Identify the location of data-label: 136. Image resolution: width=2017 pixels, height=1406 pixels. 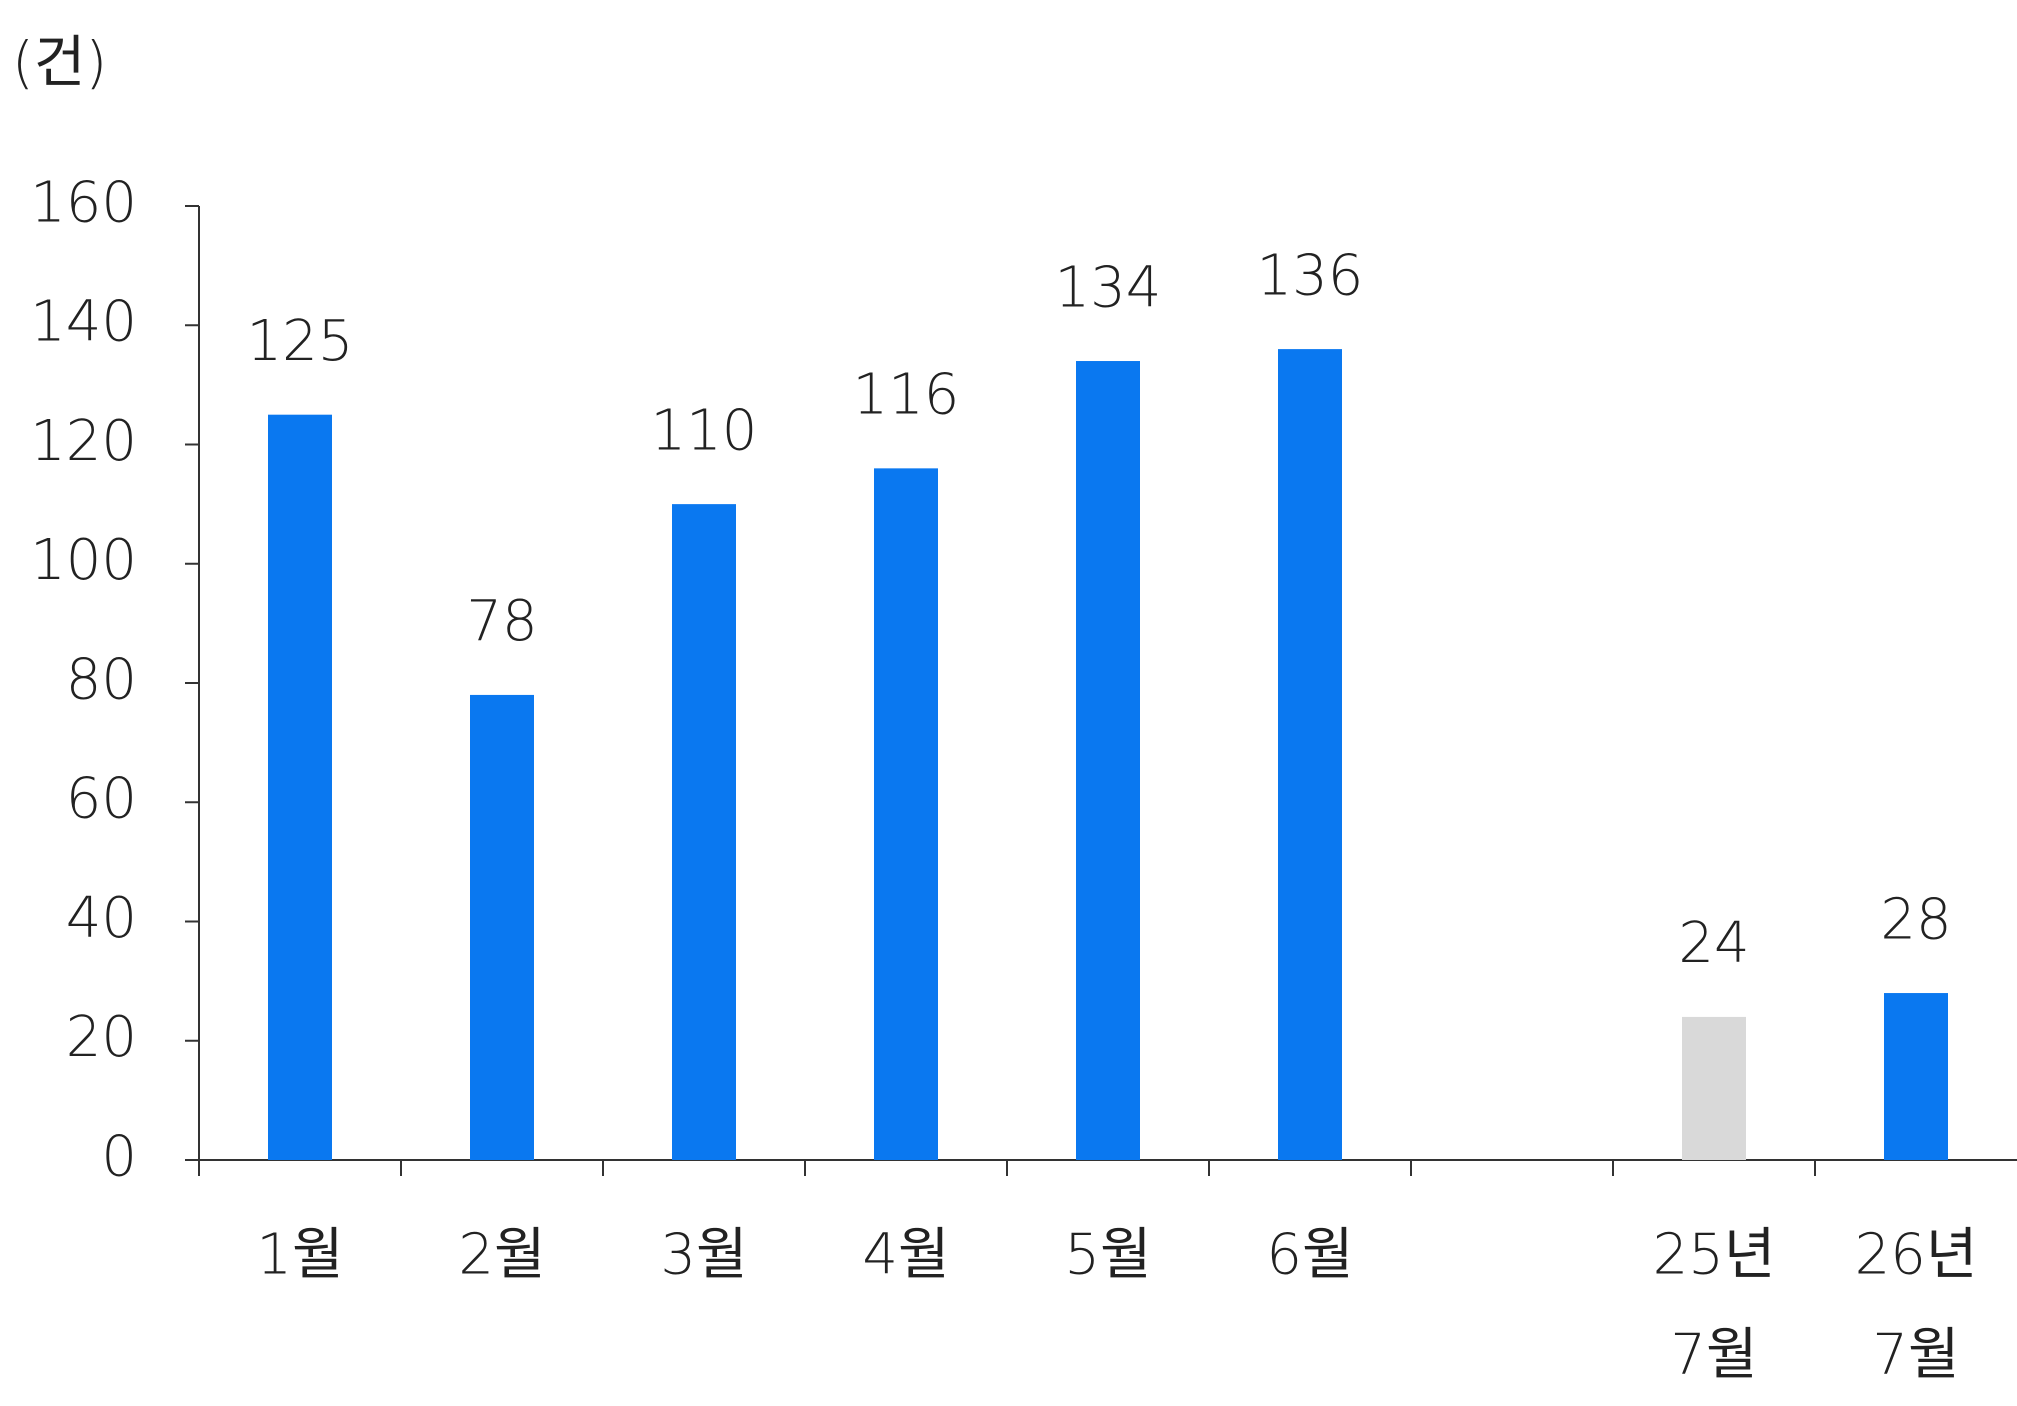
(1310, 275).